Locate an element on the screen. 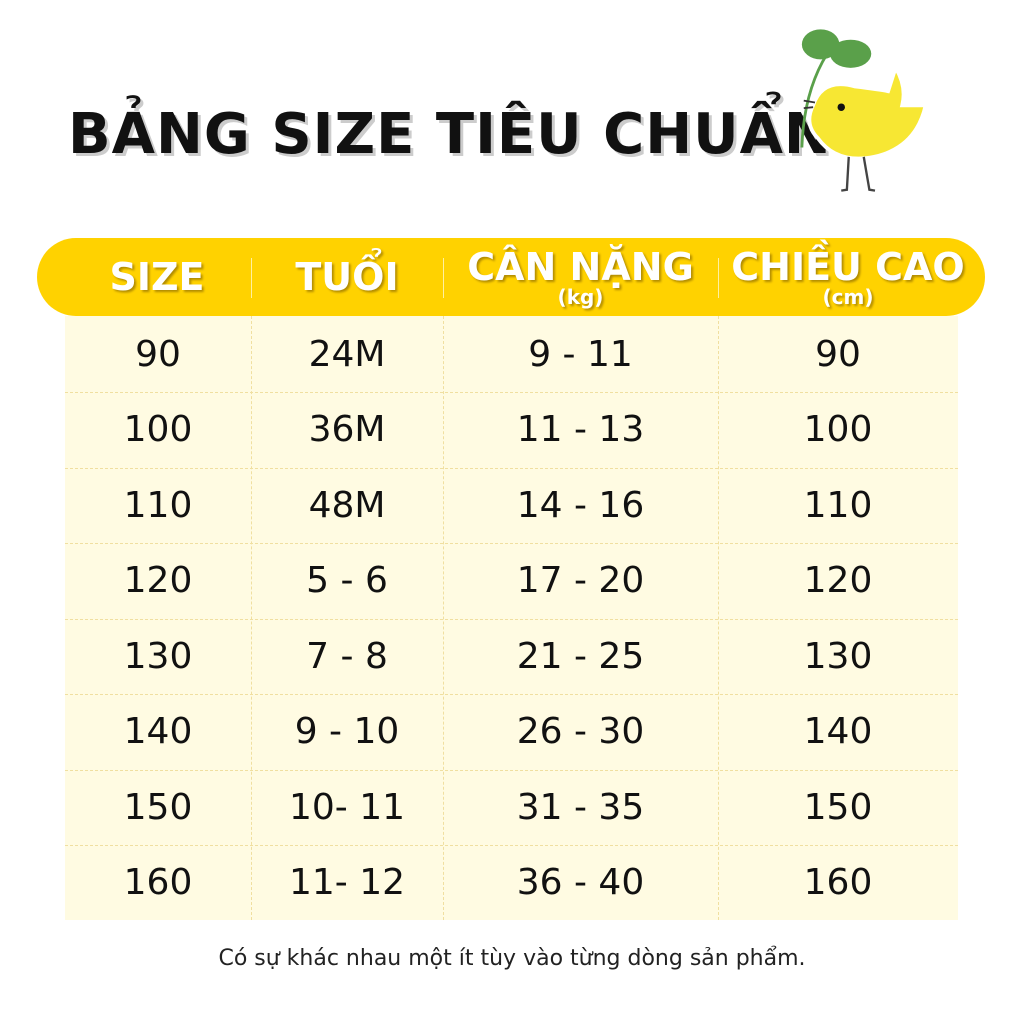 This screenshot has width=1024, height=1024. header-height: CHIỀU CAO (cm) is located at coordinates (848, 277).